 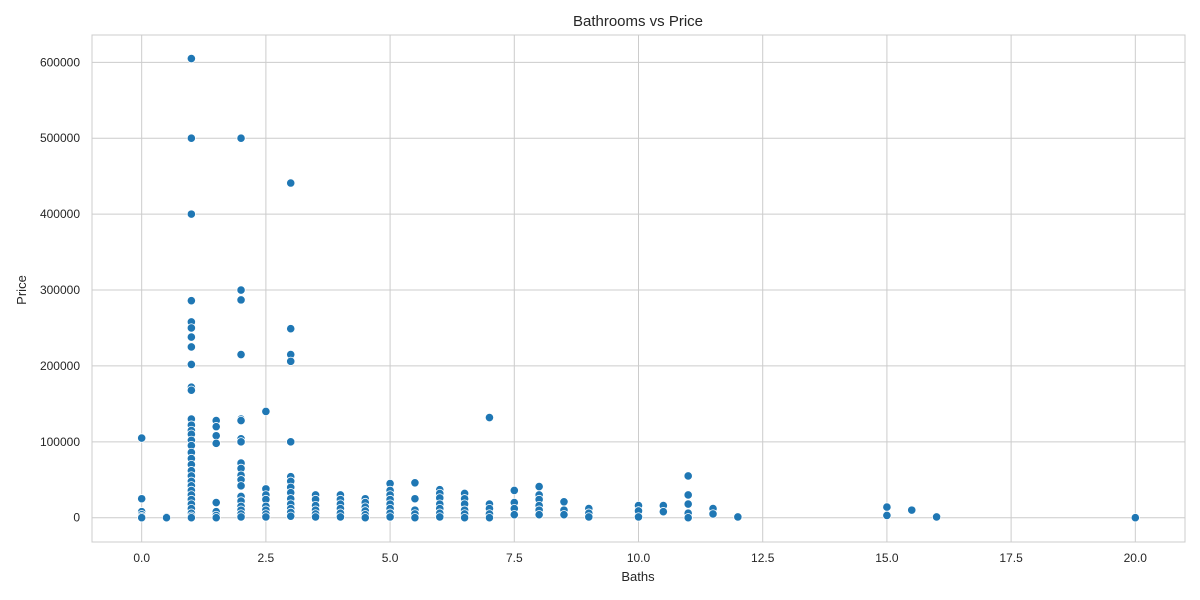 I want to click on y-tick-label: 100000, so click(x=60, y=442).